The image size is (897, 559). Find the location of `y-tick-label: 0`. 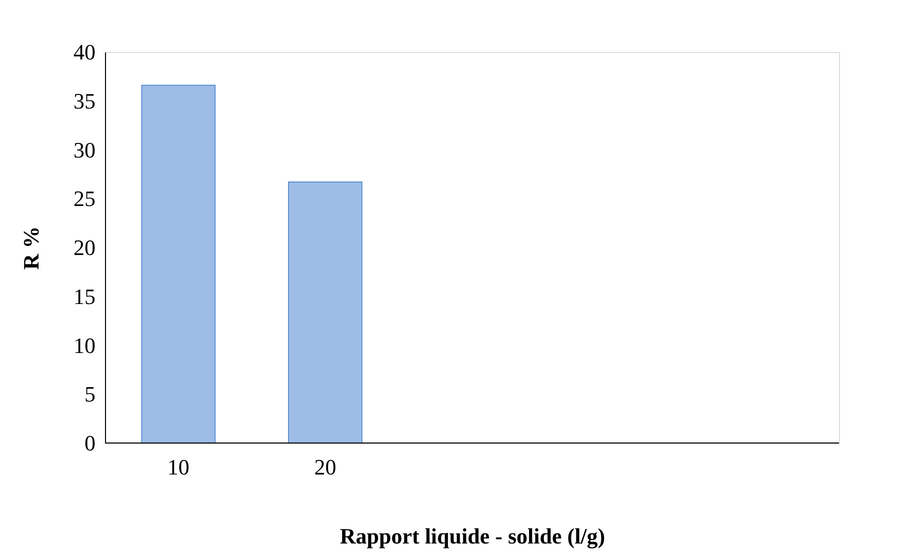

y-tick-label: 0 is located at coordinates (90, 443).